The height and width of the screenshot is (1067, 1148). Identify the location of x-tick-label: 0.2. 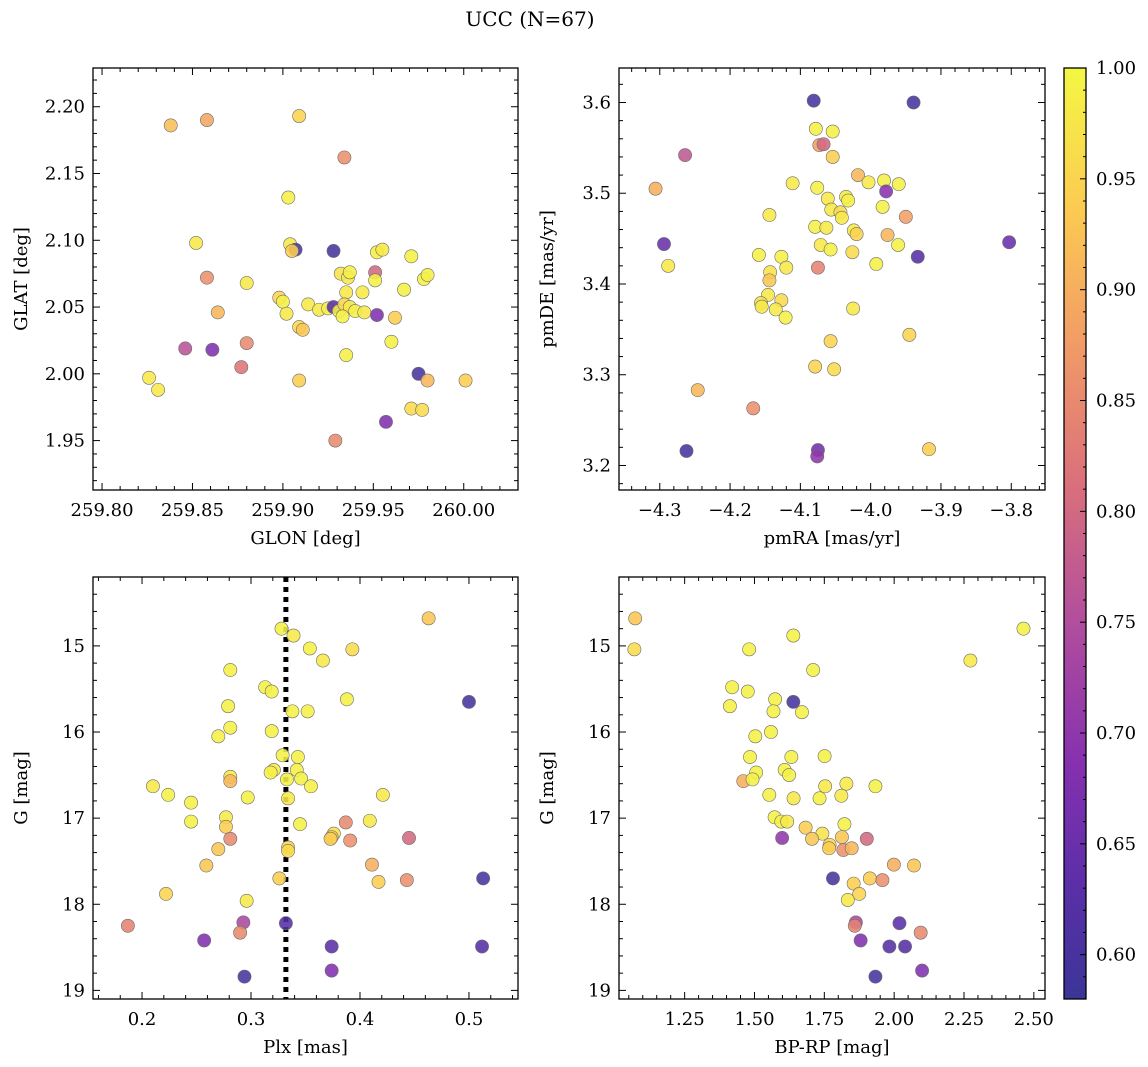
(142, 1019).